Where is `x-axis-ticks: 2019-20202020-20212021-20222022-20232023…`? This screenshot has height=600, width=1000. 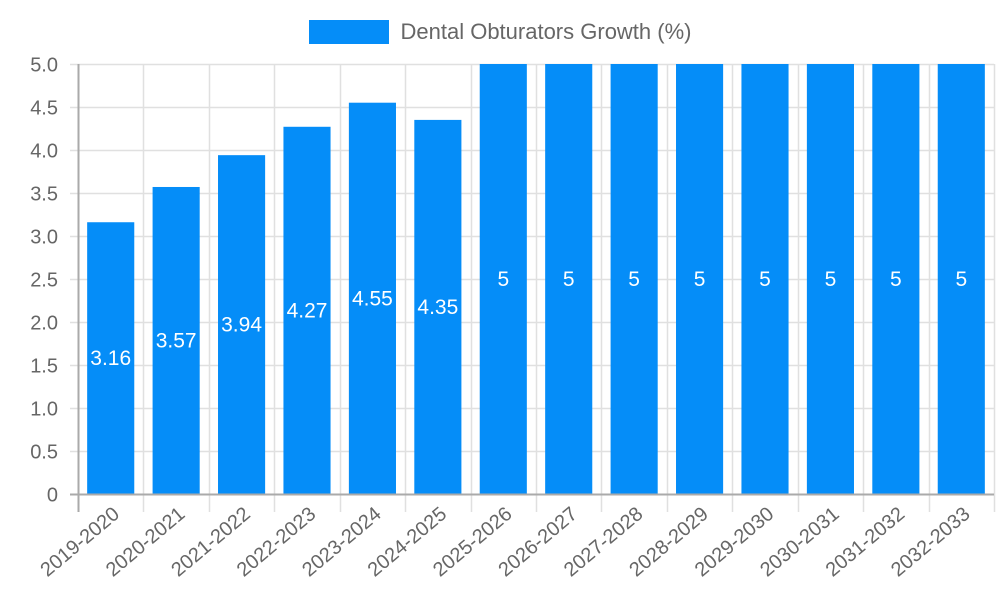 x-axis-ticks: 2019-20202020-20212021-20222022-20232023… is located at coordinates (506, 542).